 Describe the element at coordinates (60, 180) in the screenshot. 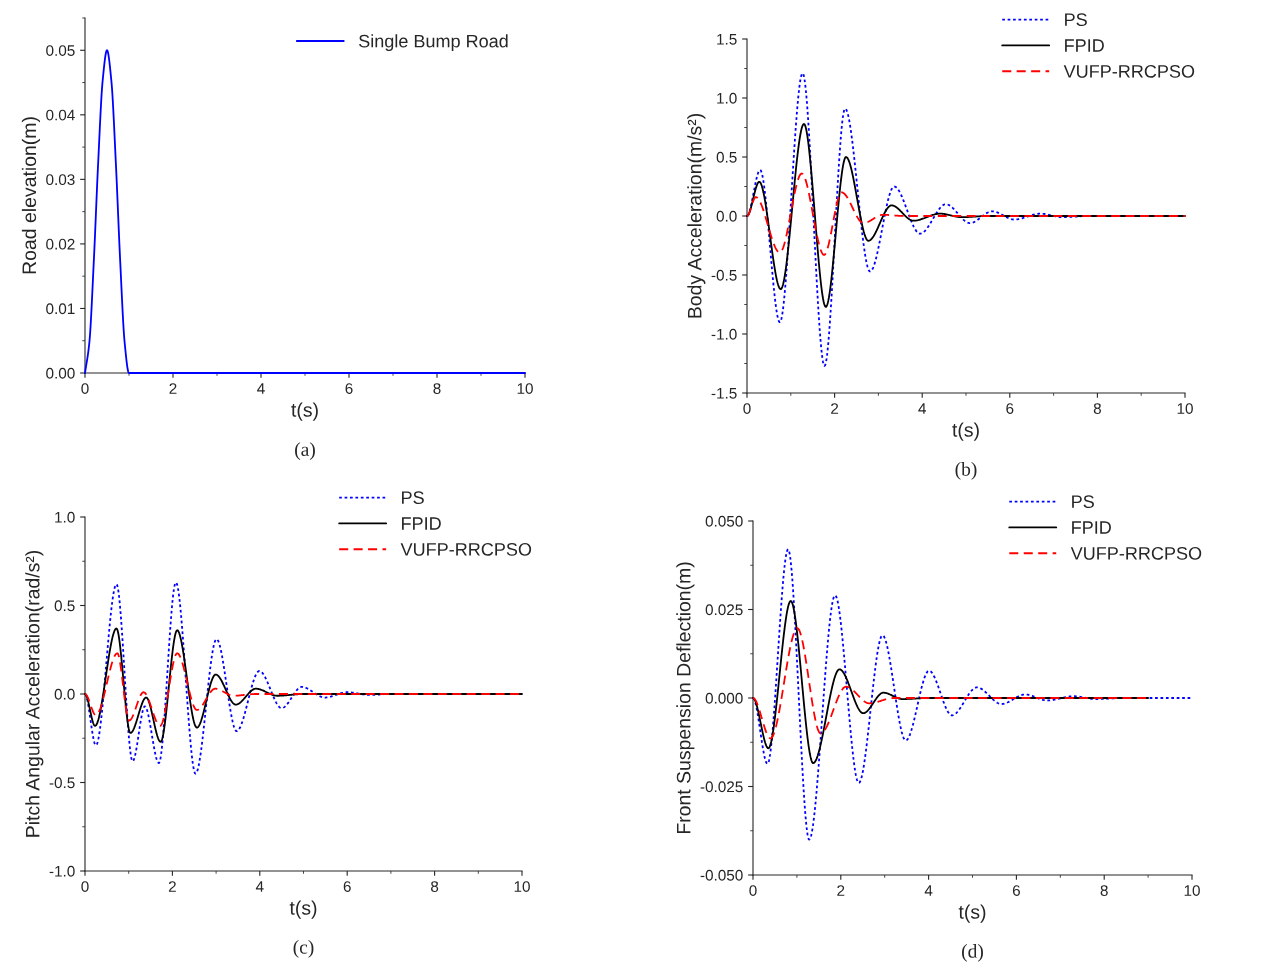

I see `y-tick-label: 0.03` at that location.